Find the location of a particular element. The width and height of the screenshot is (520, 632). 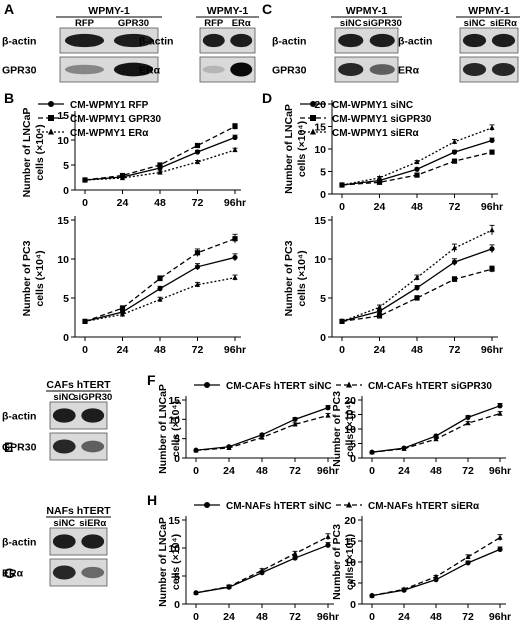

y-tick-label: 0 is located at coordinates (323, 338).